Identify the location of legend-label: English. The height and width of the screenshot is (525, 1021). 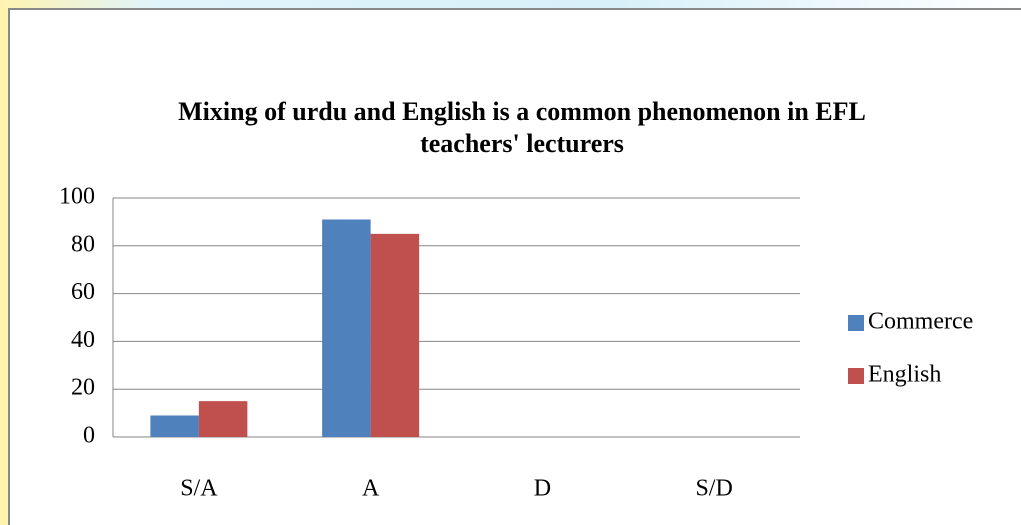
(904, 375).